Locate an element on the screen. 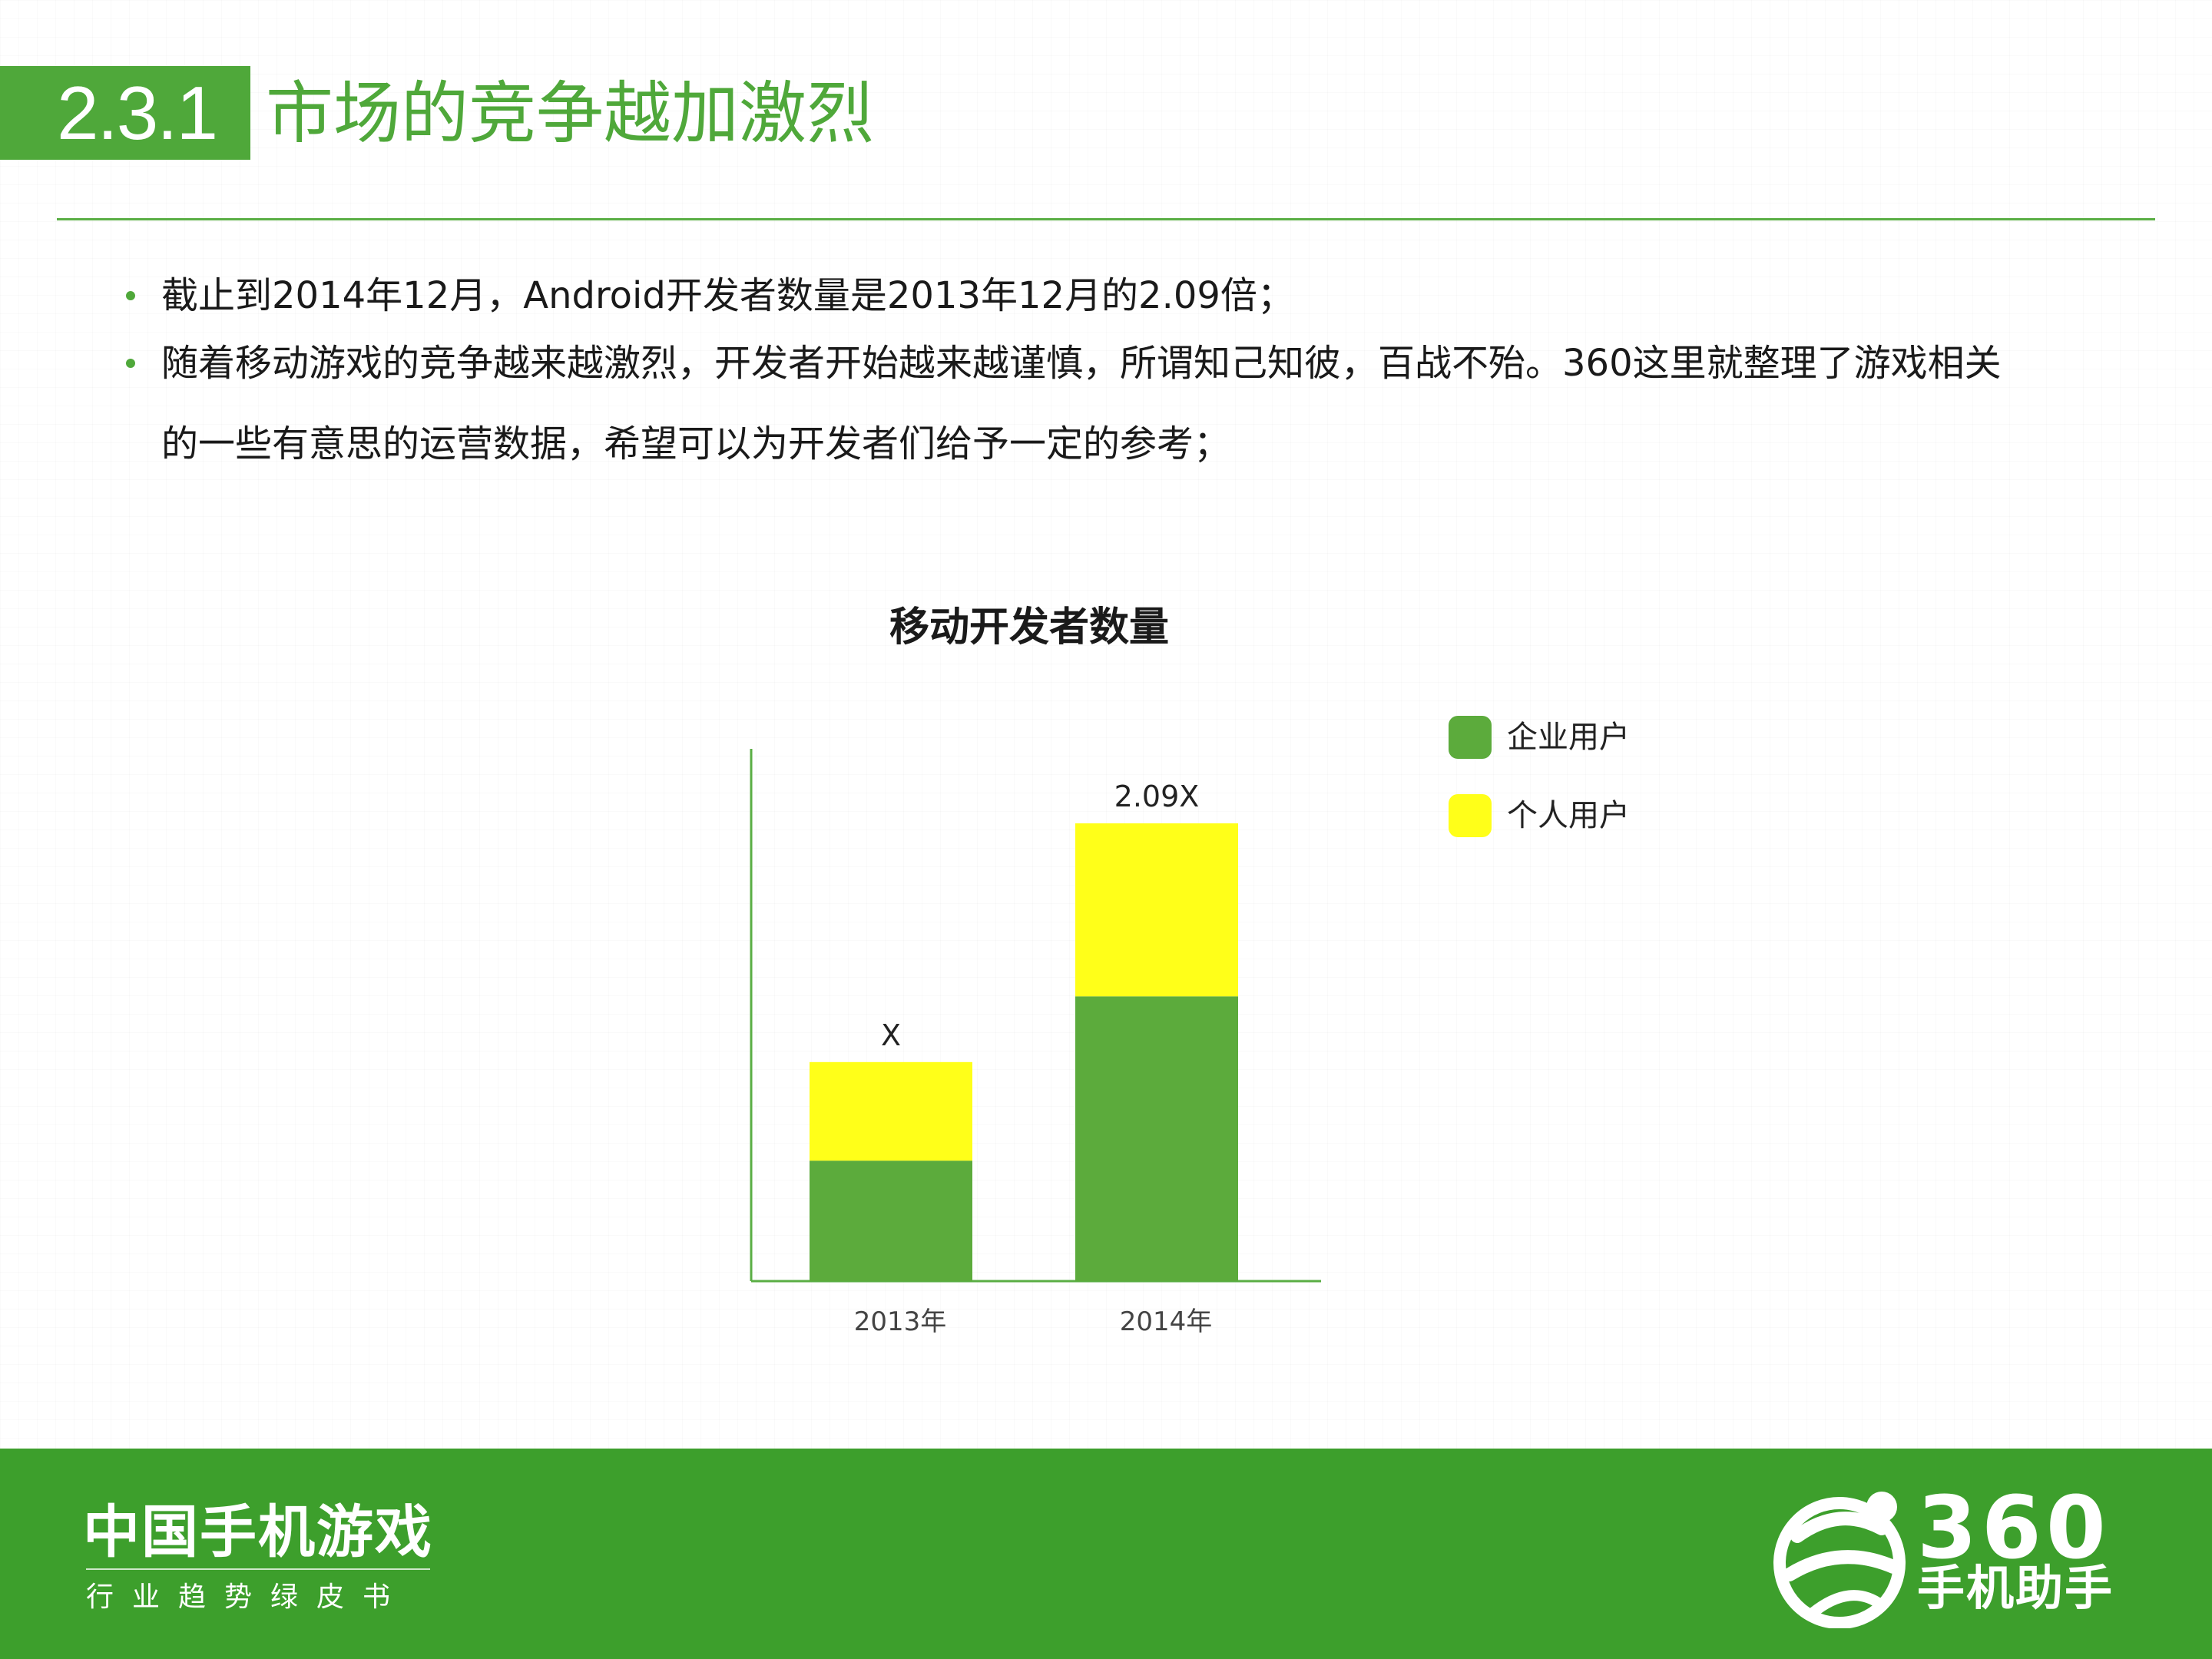 Image resolution: width=2212 pixels, height=1659 pixels. legend-label: 企业用户 is located at coordinates (1569, 738).